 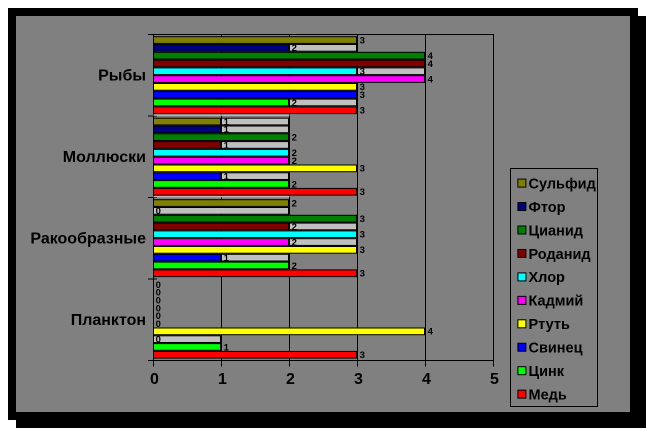 What do you see at coordinates (556, 302) in the screenshot?
I see `svg-text: Кадмий` at bounding box center [556, 302].